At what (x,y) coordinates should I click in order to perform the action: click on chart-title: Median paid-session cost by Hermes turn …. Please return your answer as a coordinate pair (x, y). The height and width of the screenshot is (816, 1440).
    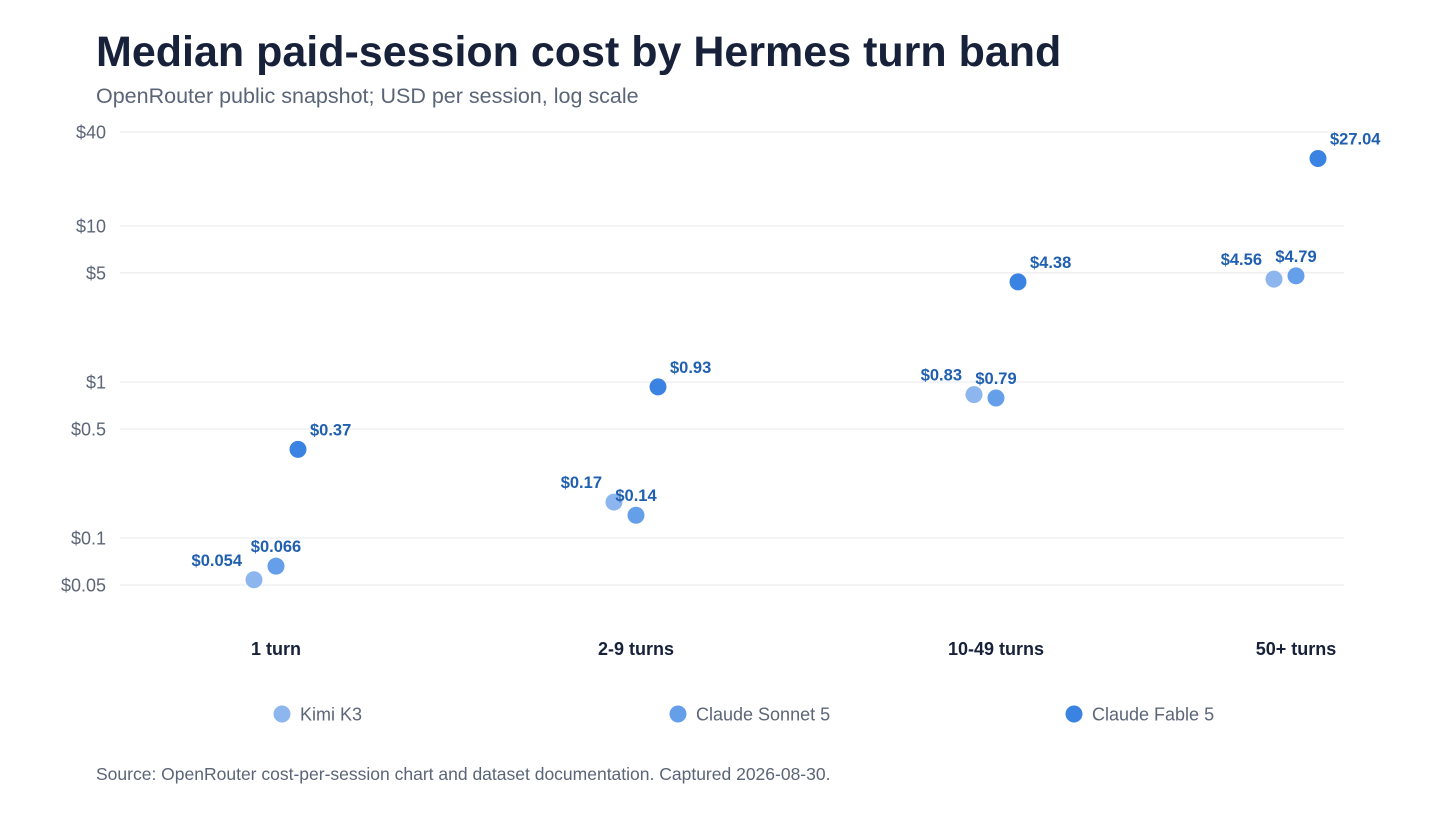
    Looking at the image, I should click on (579, 52).